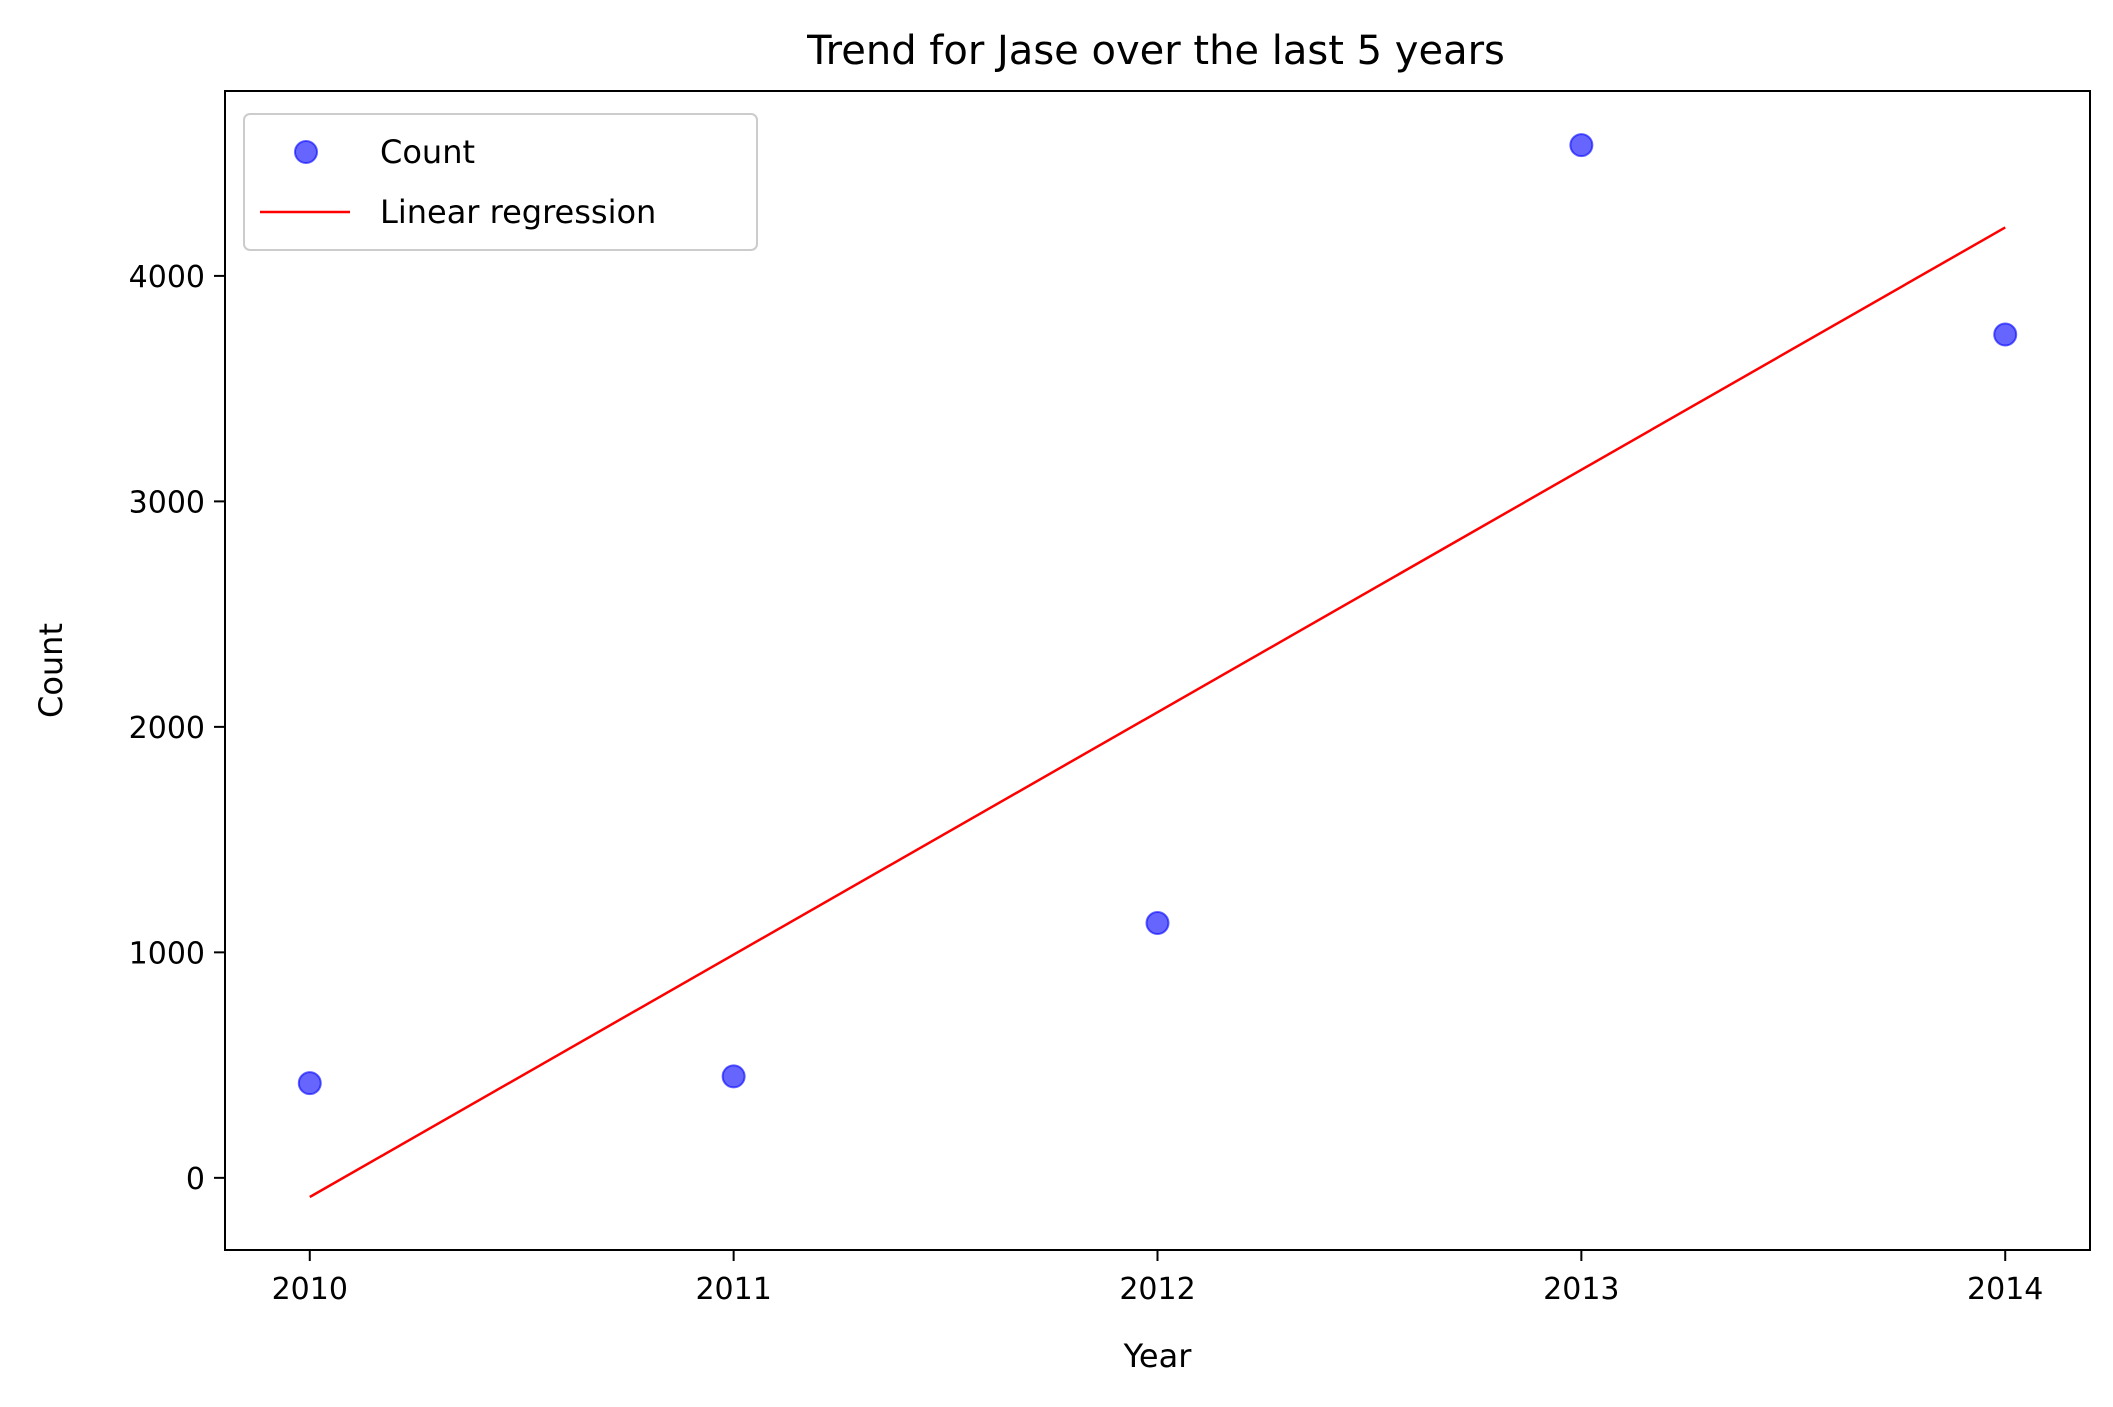 This screenshot has width=2113, height=1407. Describe the element at coordinates (1157, 1289) in the screenshot. I see `x-tick-label: 2012` at that location.